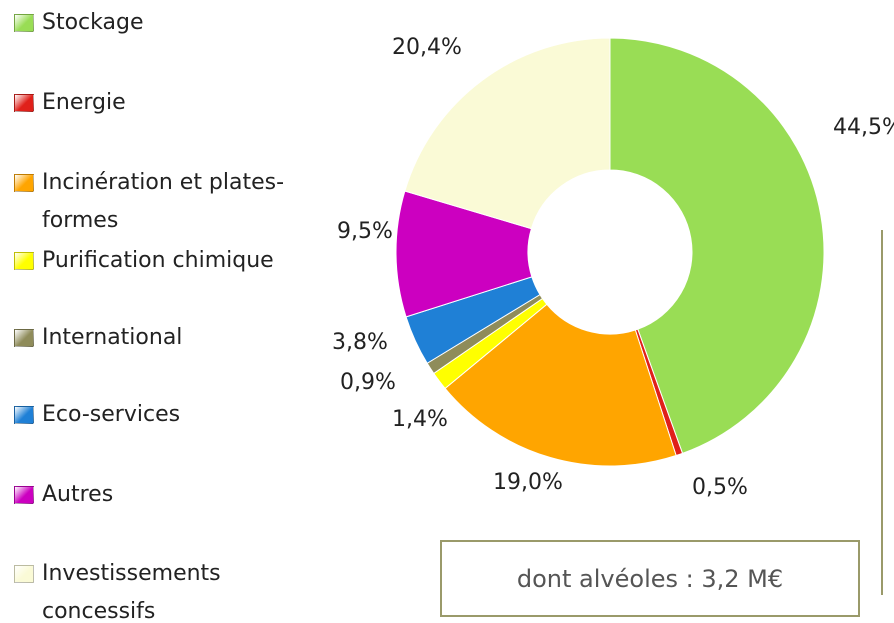  I want to click on data-label: 0,5%, so click(720, 487).